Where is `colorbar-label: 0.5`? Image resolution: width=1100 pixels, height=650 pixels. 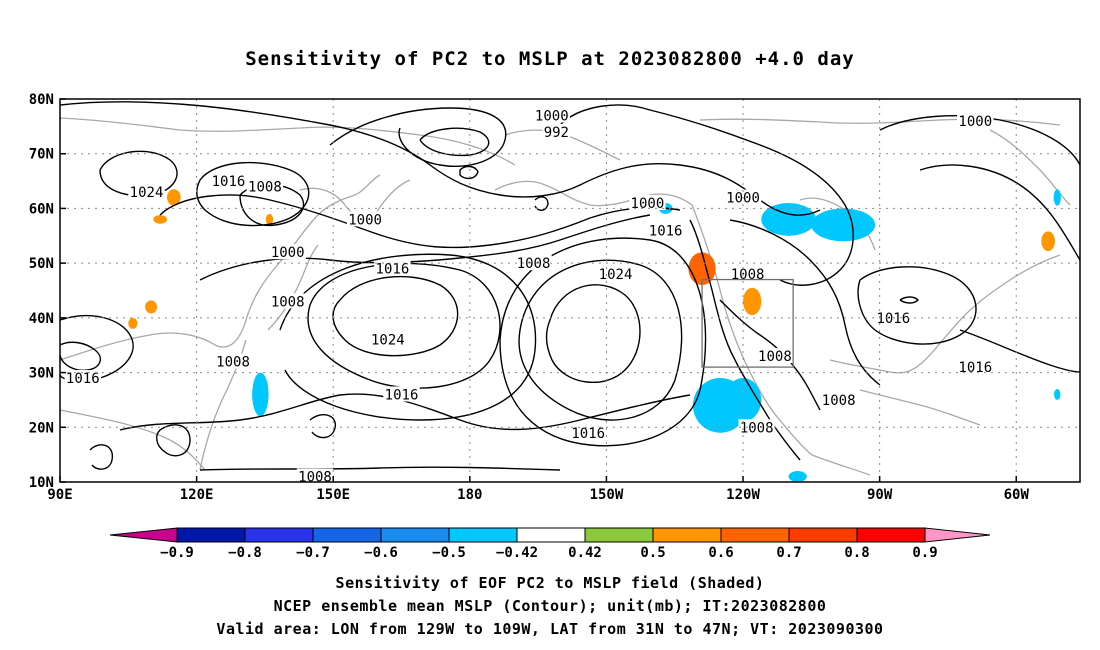 colorbar-label: 0.5 is located at coordinates (652, 553).